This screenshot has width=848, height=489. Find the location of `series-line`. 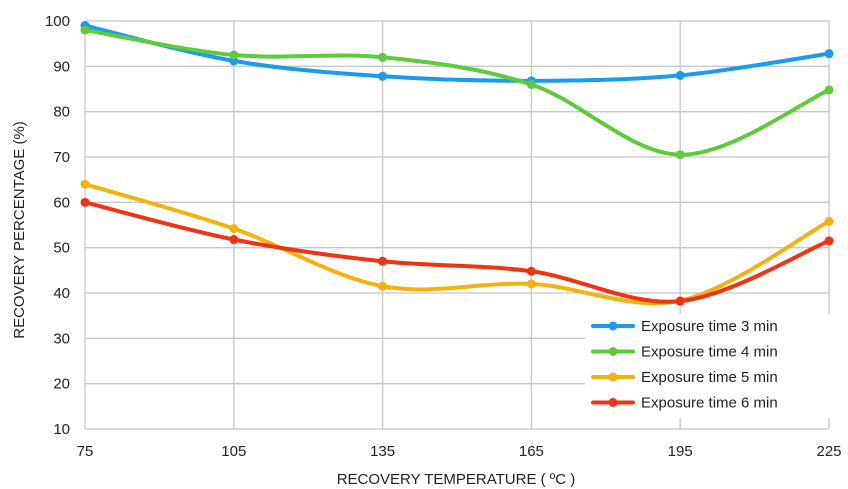

series-line is located at coordinates (457, 53).